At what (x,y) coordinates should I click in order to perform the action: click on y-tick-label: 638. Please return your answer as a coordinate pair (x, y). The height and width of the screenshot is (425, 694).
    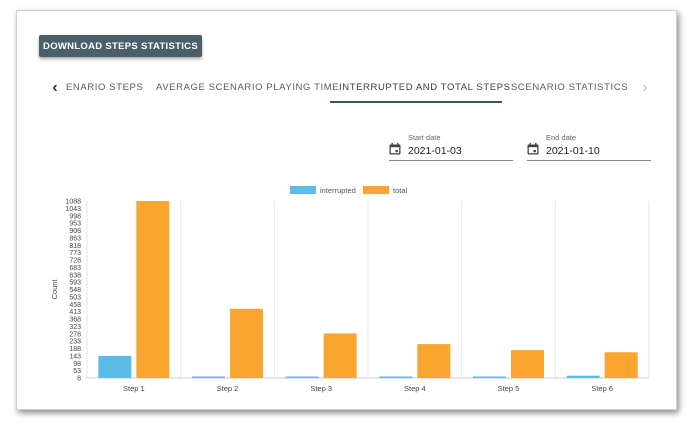
    Looking at the image, I should click on (75, 275).